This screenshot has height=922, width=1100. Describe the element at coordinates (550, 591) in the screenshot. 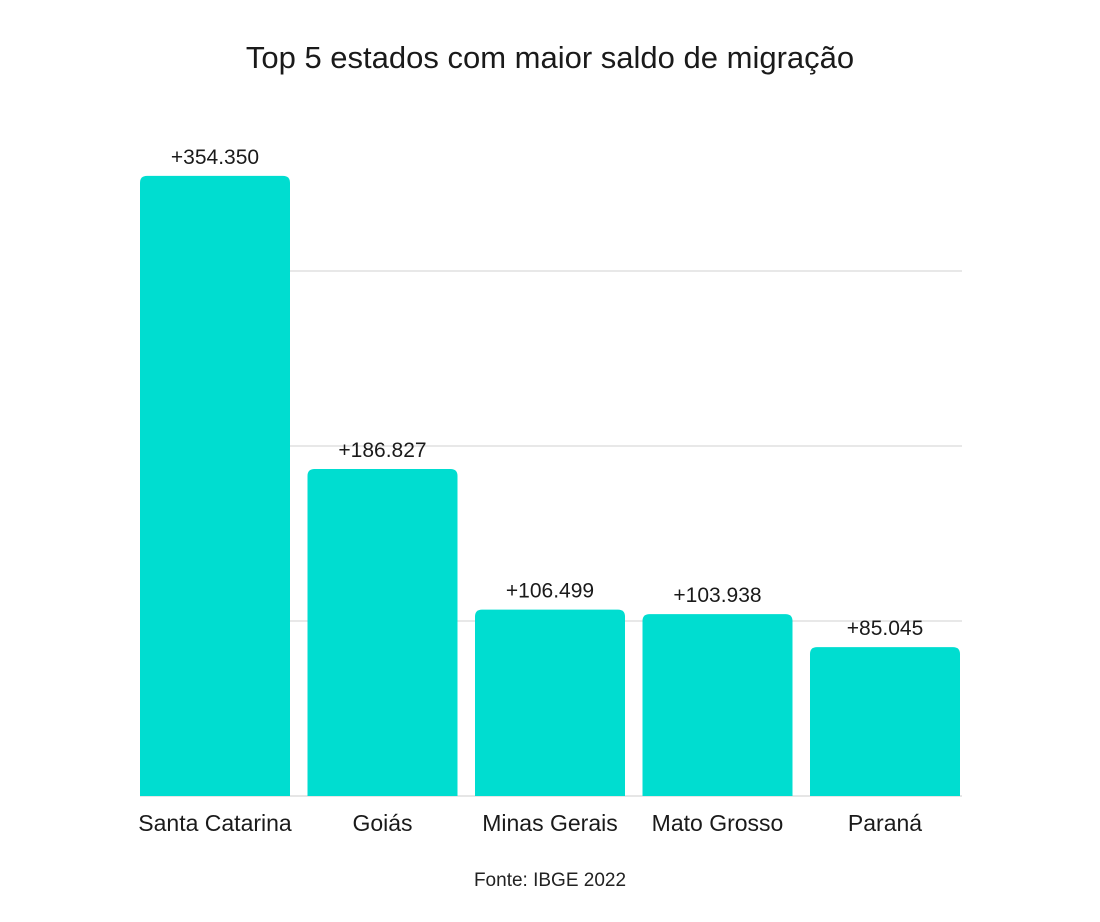

I see `value-label-2: +106.499` at that location.